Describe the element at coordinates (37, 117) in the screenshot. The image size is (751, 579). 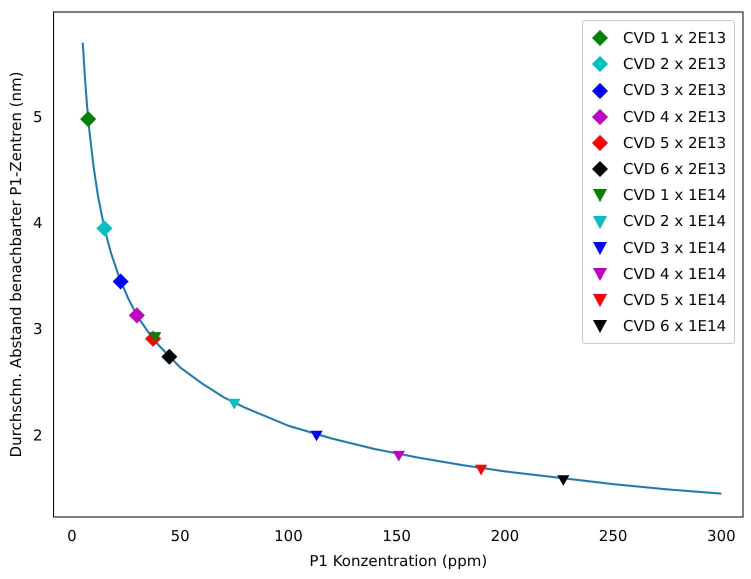
I see `y-tick-label: 5` at that location.